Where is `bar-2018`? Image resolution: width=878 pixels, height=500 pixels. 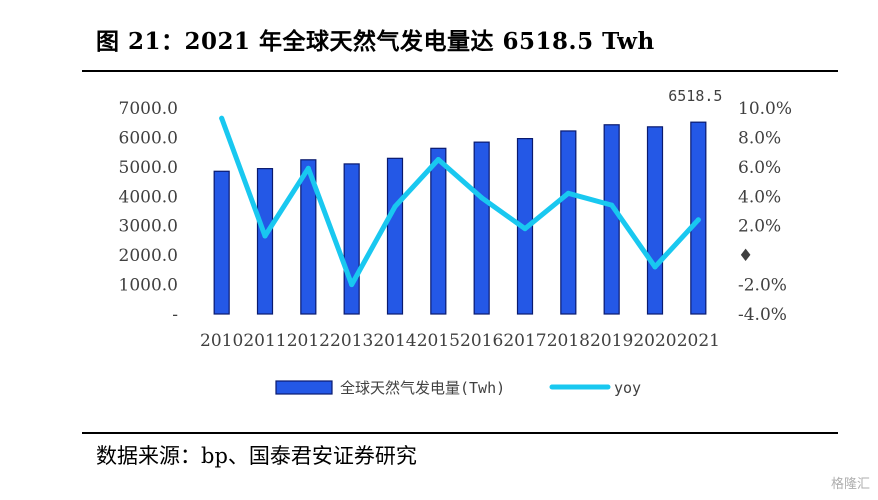
bar-2018 is located at coordinates (568, 222).